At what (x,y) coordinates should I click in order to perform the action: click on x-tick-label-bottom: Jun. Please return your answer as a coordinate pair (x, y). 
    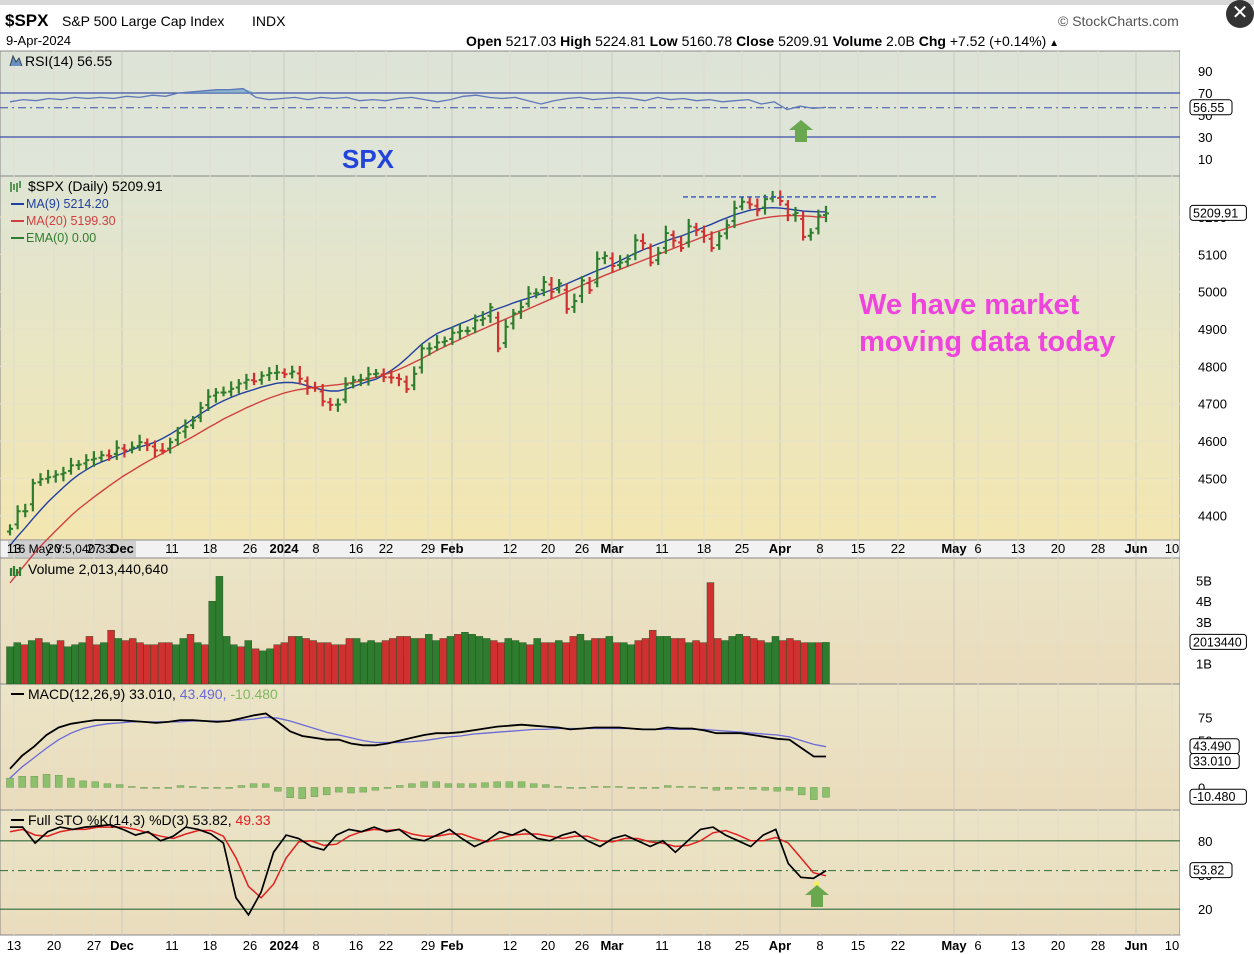
    Looking at the image, I should click on (1135, 945).